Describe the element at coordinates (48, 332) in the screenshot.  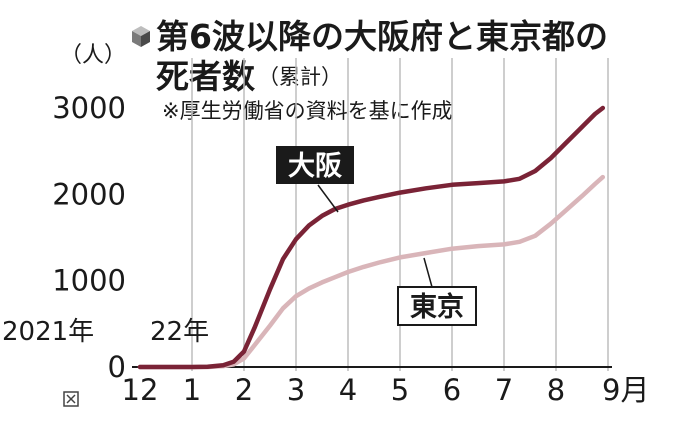
I see `year-label-2021: 2021年` at that location.